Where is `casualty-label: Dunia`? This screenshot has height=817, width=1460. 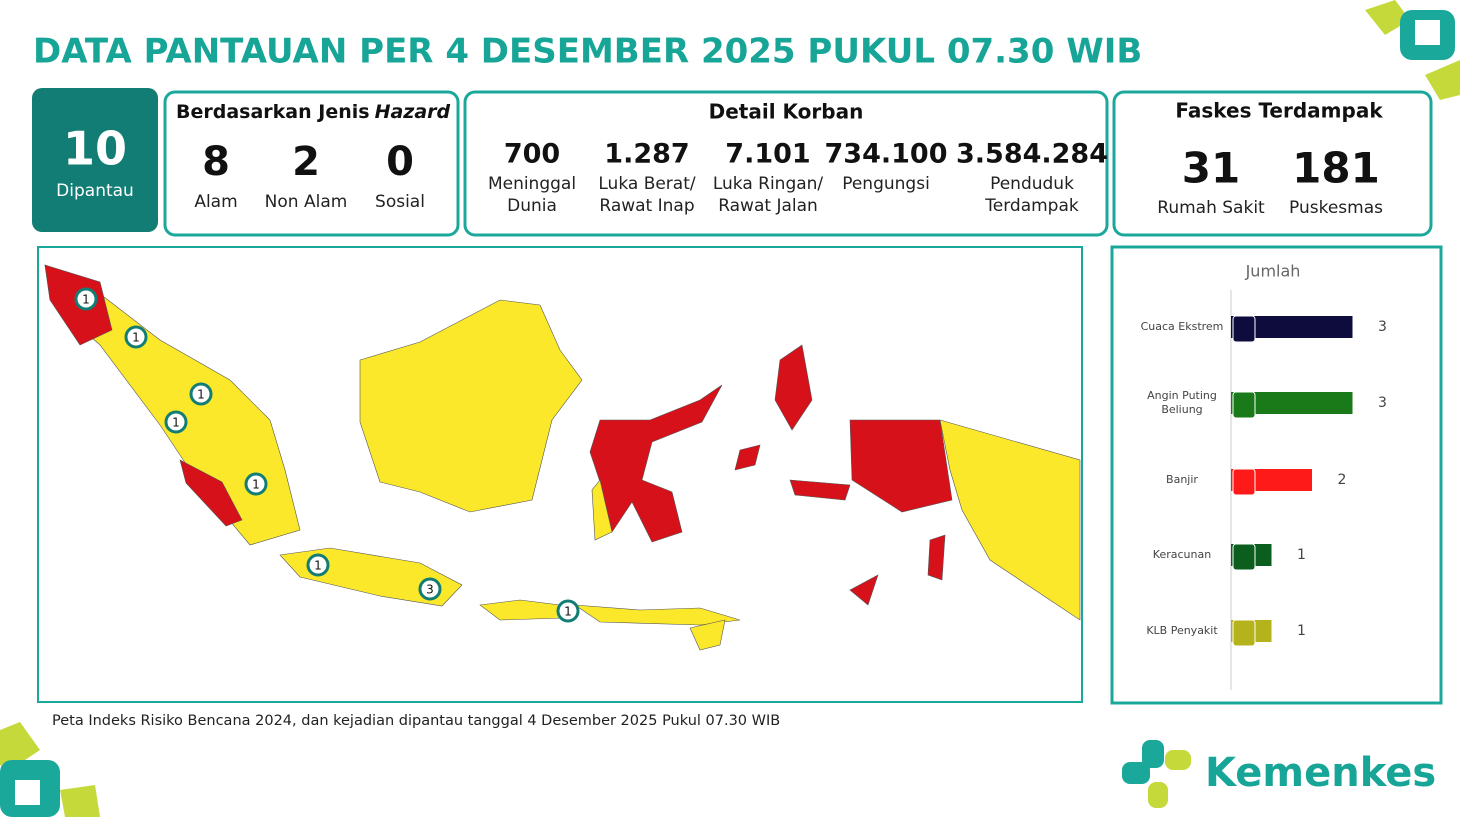
casualty-label: Dunia is located at coordinates (532, 206).